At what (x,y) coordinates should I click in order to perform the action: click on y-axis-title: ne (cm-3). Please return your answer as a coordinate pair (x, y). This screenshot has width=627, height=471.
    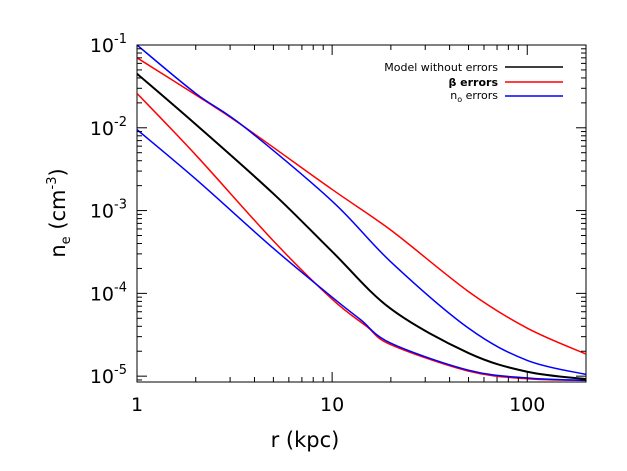
    Looking at the image, I should click on (59, 212).